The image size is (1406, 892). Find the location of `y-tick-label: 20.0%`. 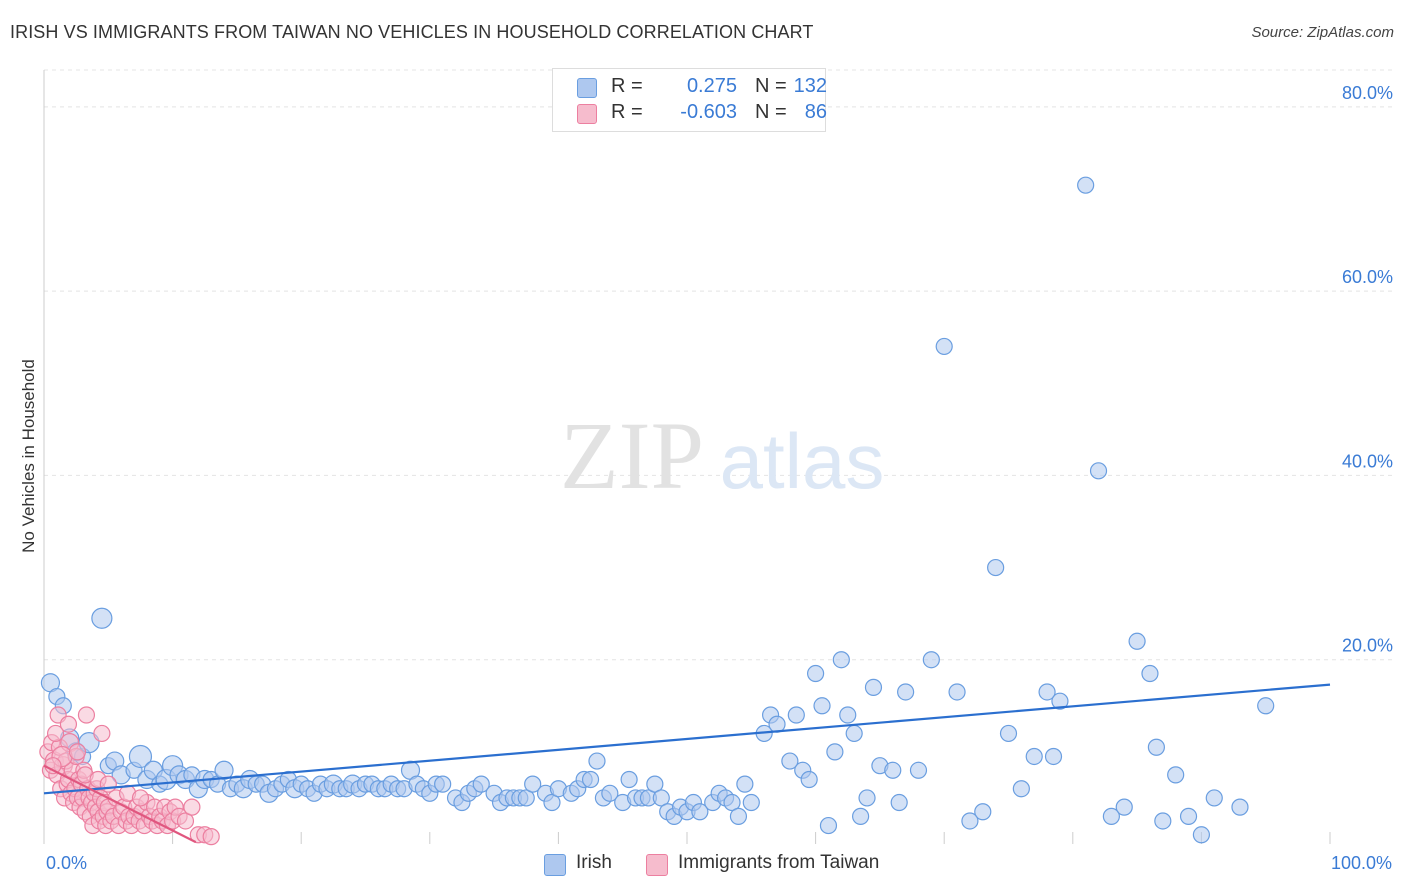

y-tick-label: 20.0% is located at coordinates (1367, 646).